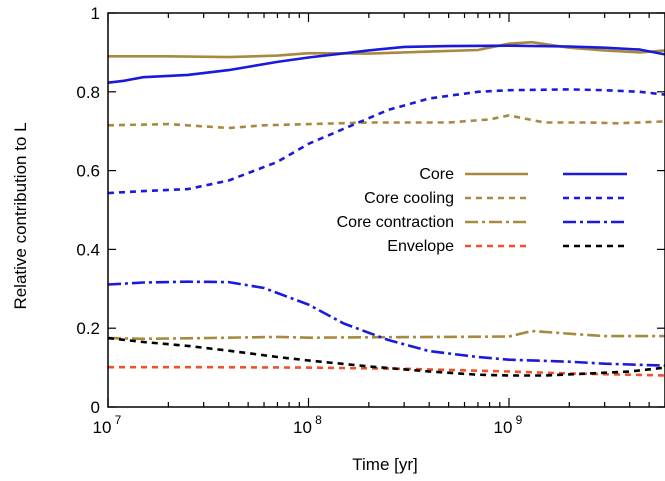 The height and width of the screenshot is (481, 665). What do you see at coordinates (519, 420) in the screenshot?
I see `x-tick-exponent: 9` at bounding box center [519, 420].